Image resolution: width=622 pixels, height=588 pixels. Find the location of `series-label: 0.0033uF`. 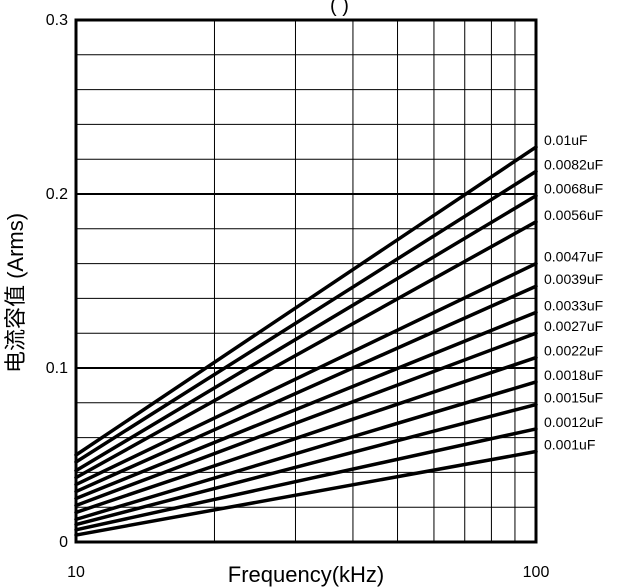

series-label: 0.0033uF is located at coordinates (573, 305).